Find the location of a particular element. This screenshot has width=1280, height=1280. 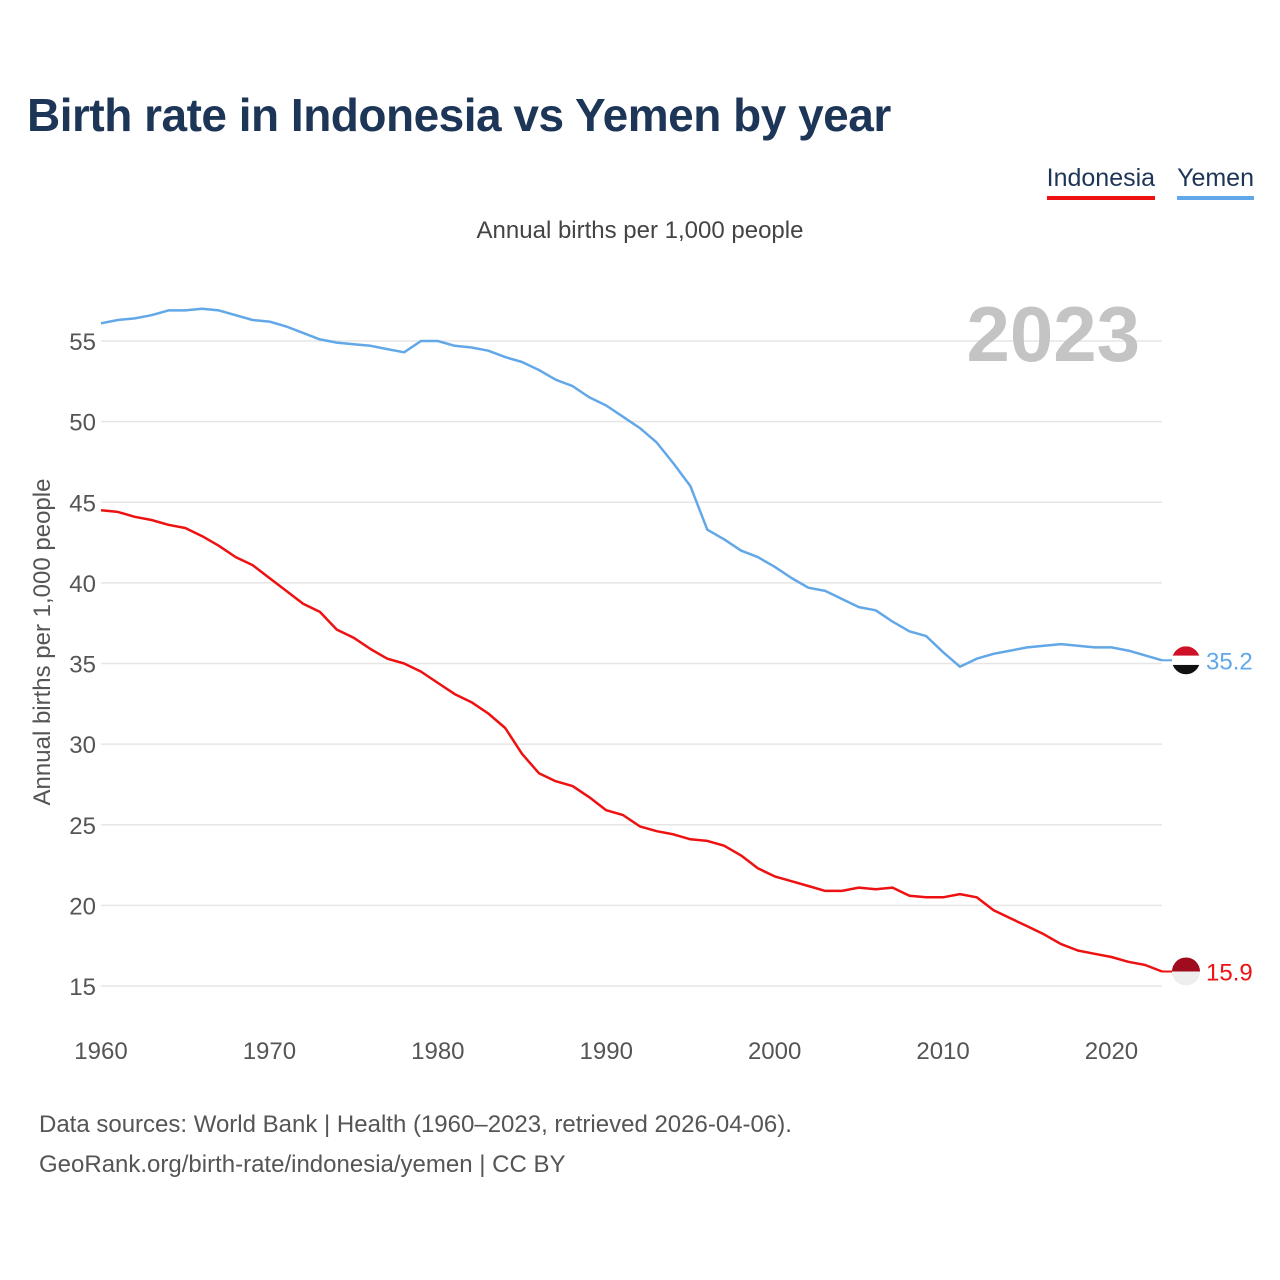

x-tick-label: 1980 is located at coordinates (437, 1051).